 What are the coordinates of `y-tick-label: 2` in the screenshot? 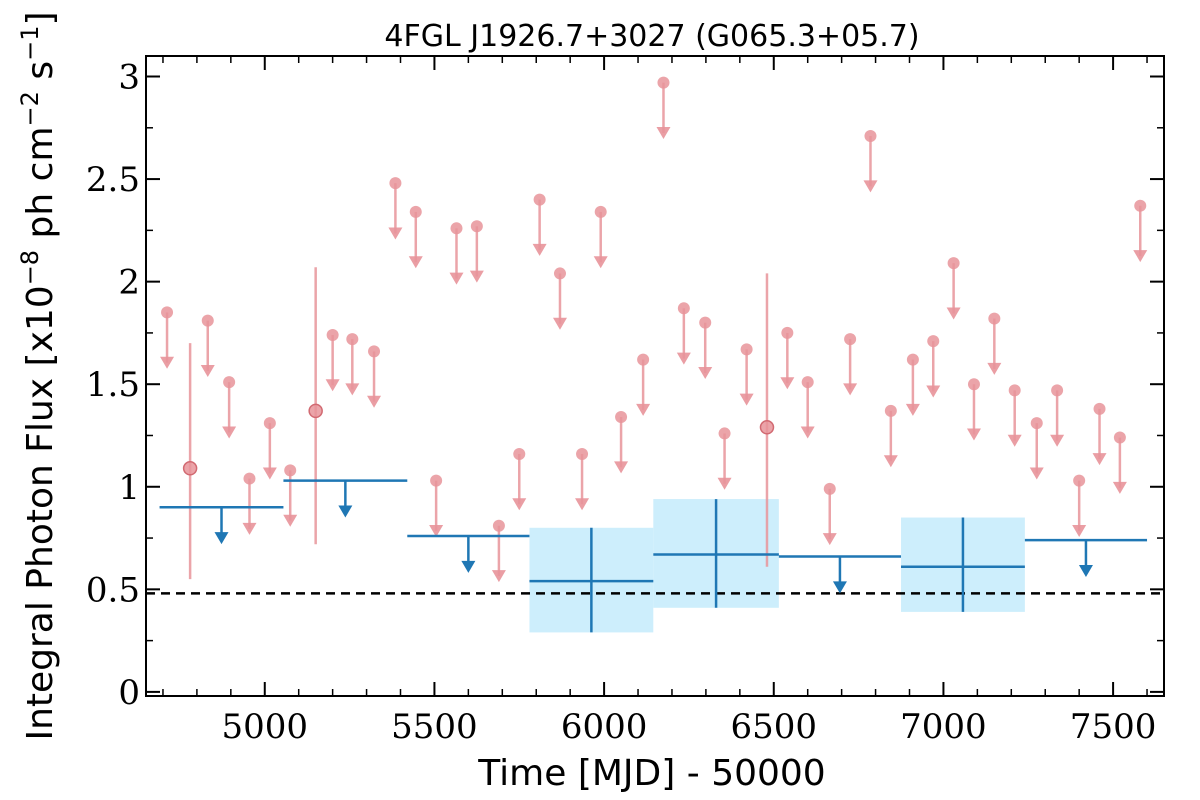 It's located at (129, 283).